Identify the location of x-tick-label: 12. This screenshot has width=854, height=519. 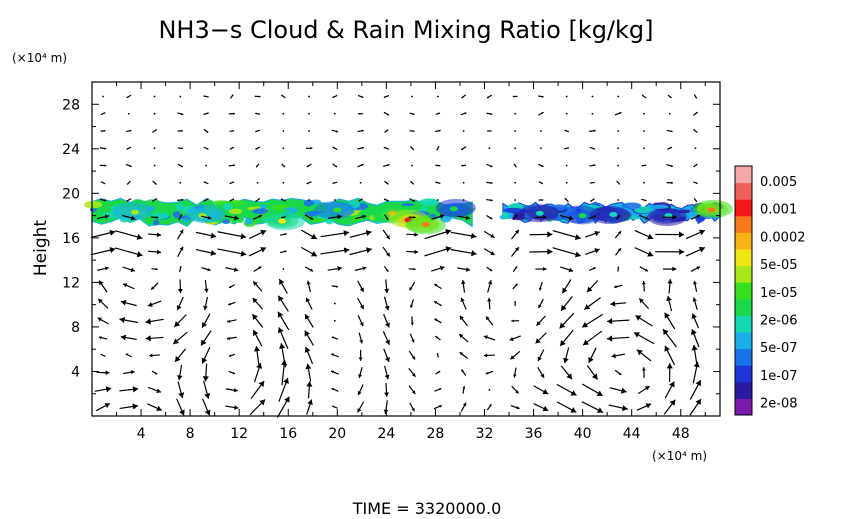
(239, 434).